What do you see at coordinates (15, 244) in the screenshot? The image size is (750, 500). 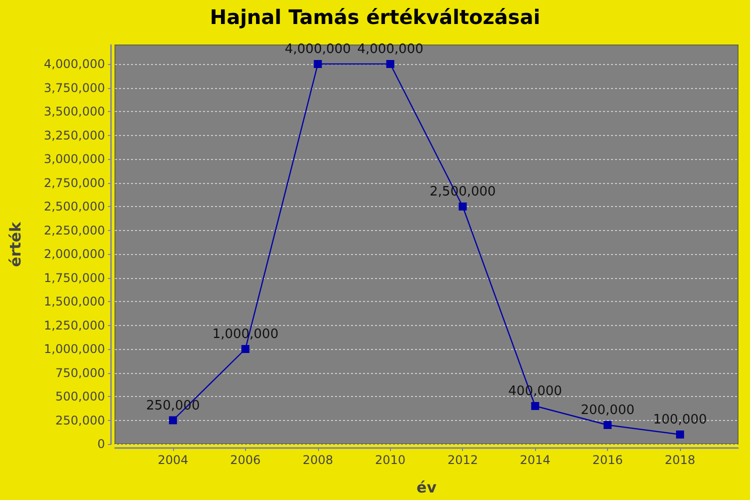 I see `y-axis-title: érték` at bounding box center [15, 244].